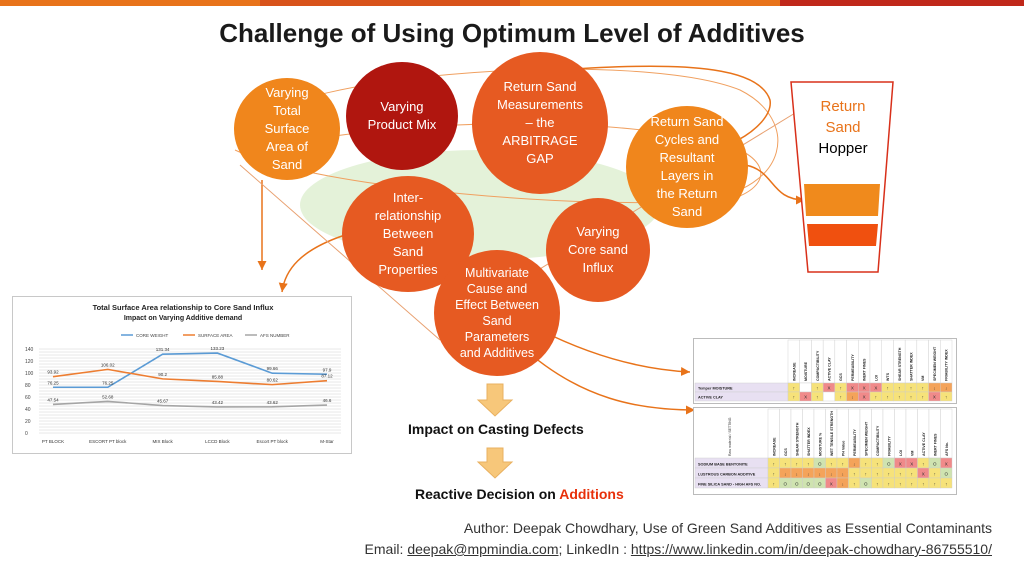  What do you see at coordinates (28, 398) in the screenshot?
I see `y-tick-label: 60` at bounding box center [28, 398].